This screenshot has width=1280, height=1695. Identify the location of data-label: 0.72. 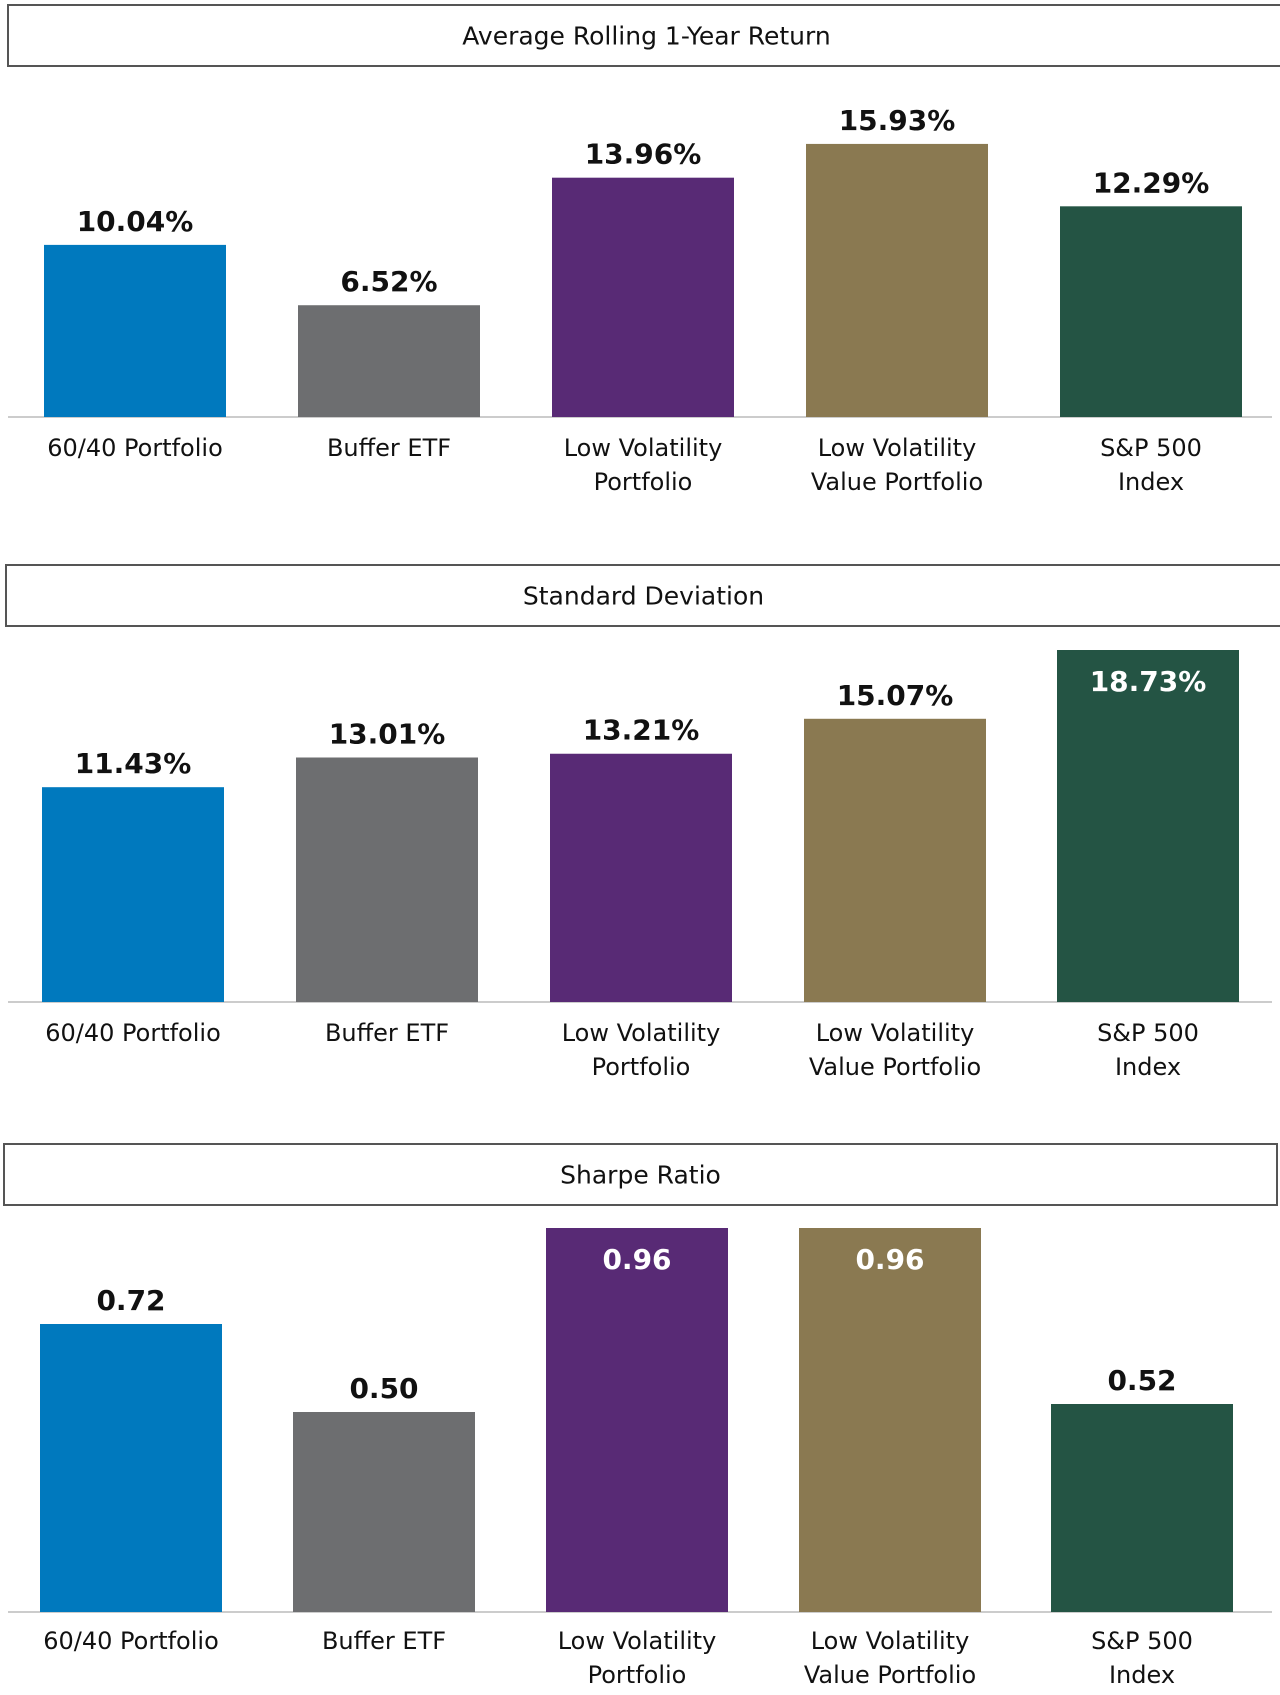
(130, 1300).